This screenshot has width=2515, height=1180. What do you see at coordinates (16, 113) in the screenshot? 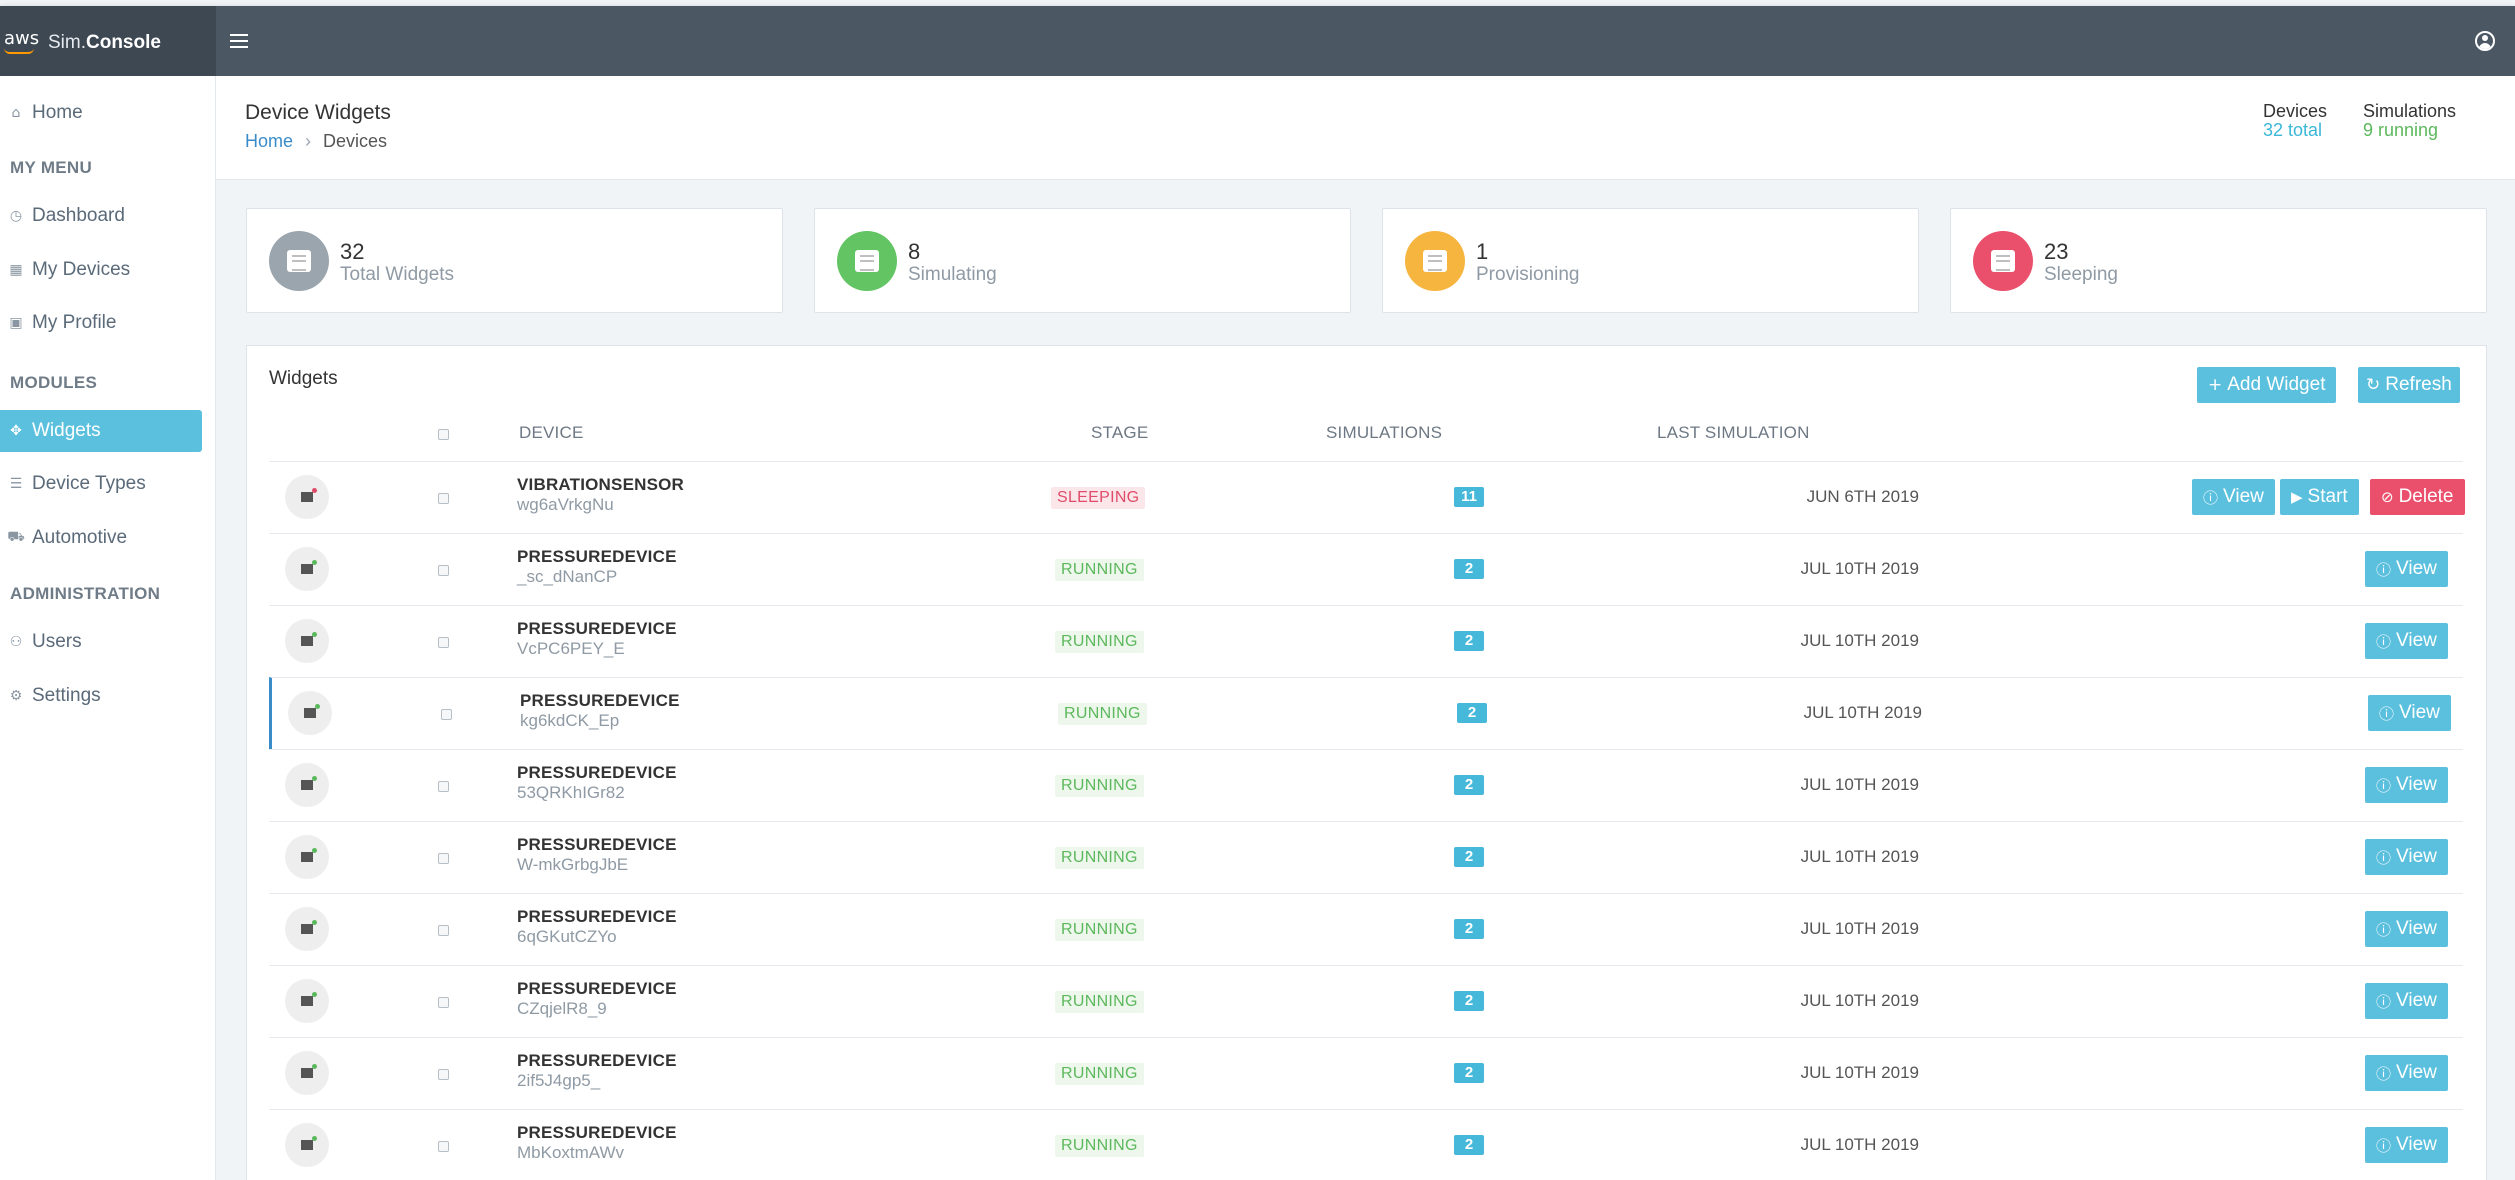
I see `home-icon: ⌂` at bounding box center [16, 113].